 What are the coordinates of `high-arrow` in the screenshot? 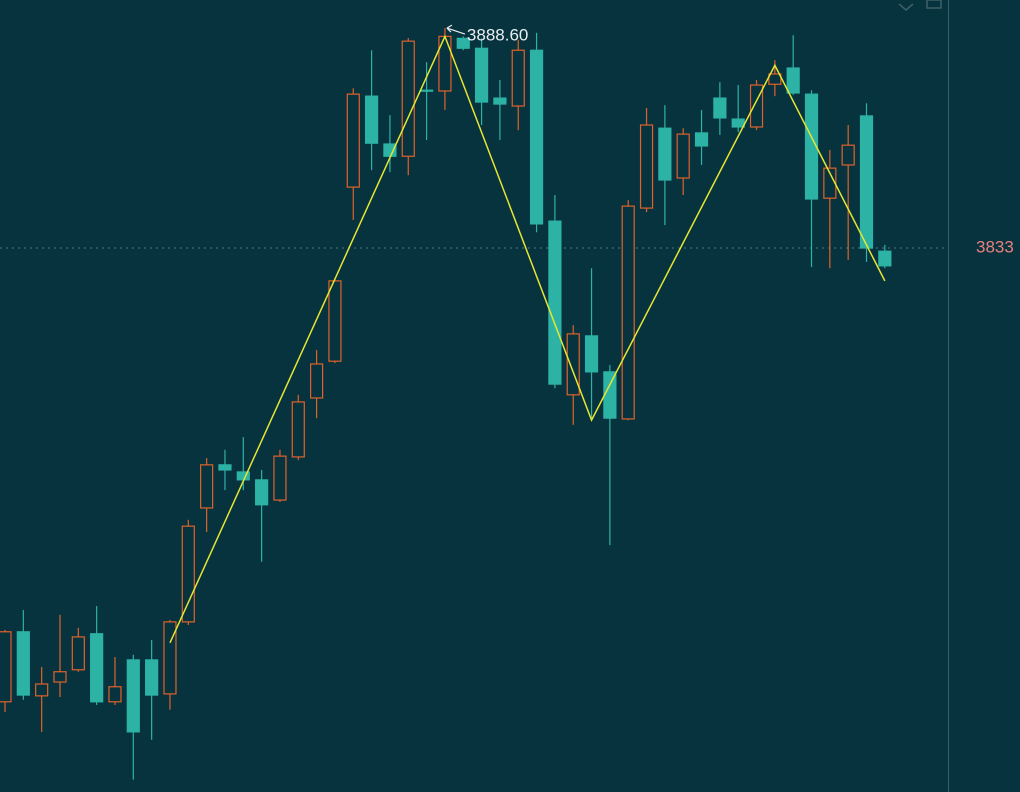 It's located at (456, 29).